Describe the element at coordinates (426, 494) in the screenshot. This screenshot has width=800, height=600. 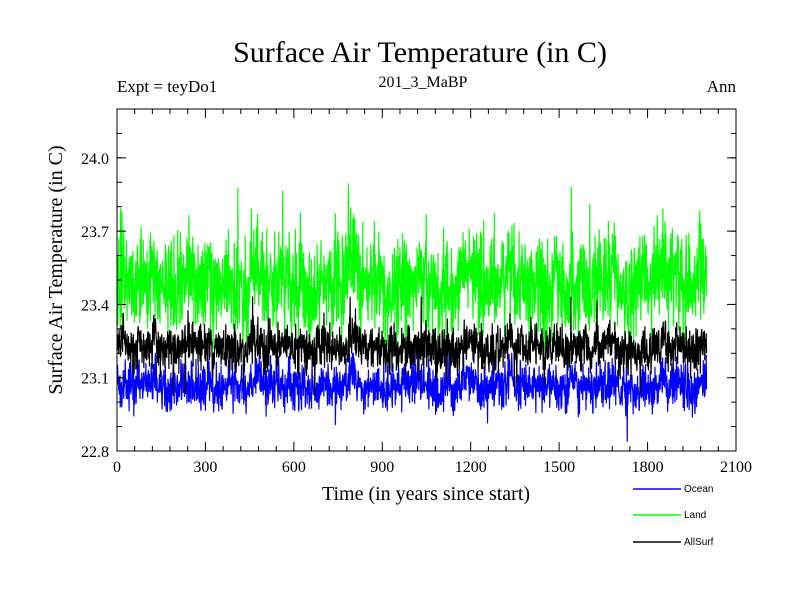
I see `x-axis-label: Time (in years since start)` at that location.